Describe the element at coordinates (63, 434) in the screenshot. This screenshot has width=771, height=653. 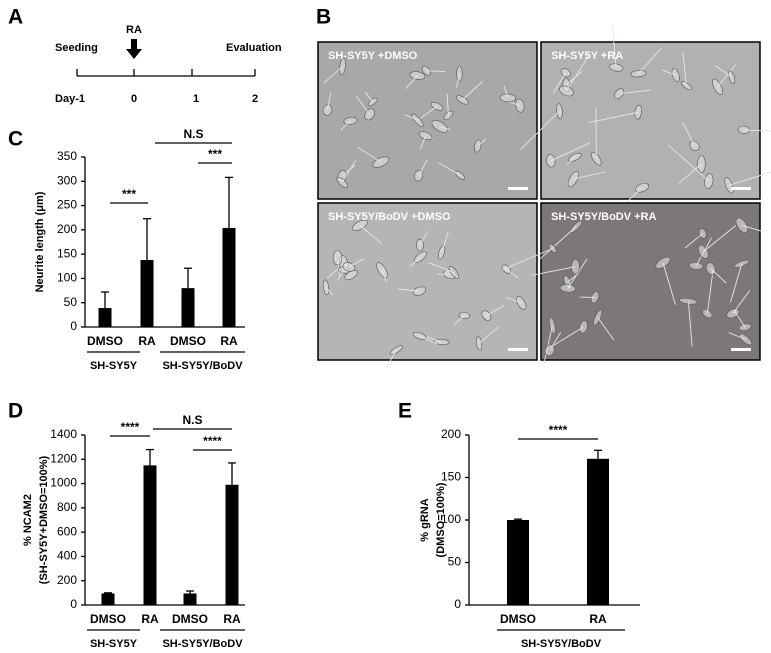
I see `y-tick-label: 1400` at that location.